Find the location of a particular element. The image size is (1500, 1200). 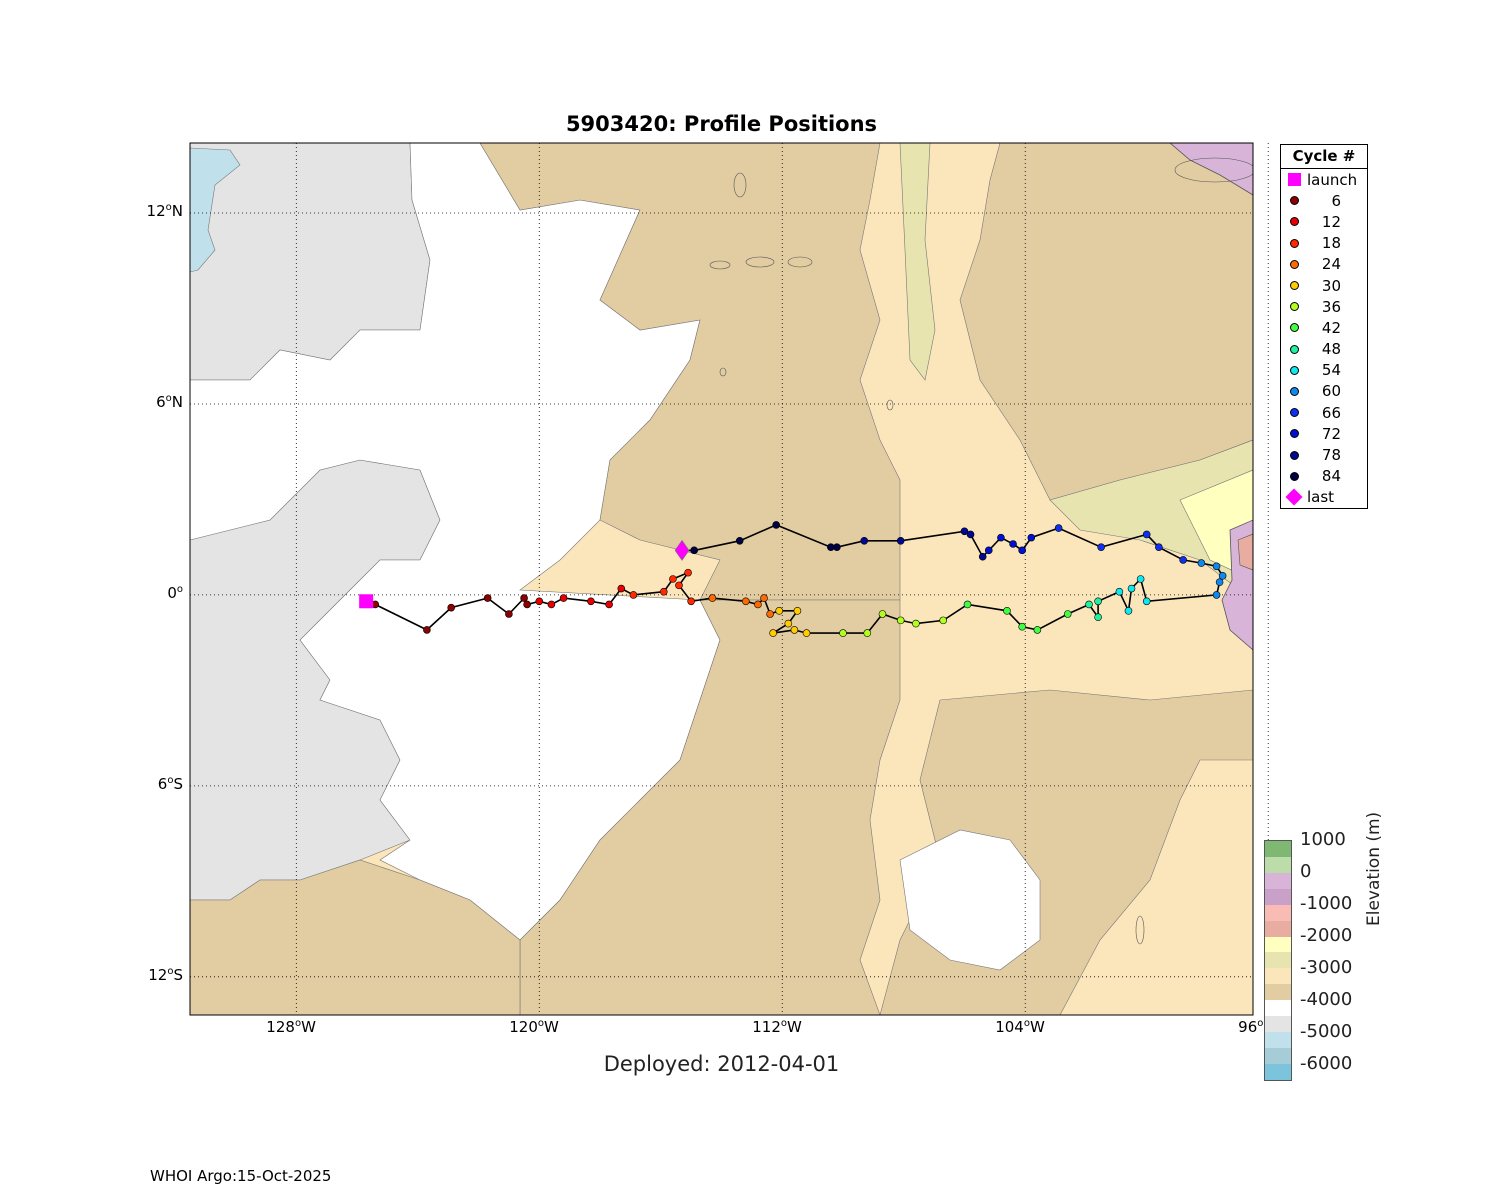

legend-cycle-label: 12 is located at coordinates (1331, 221).